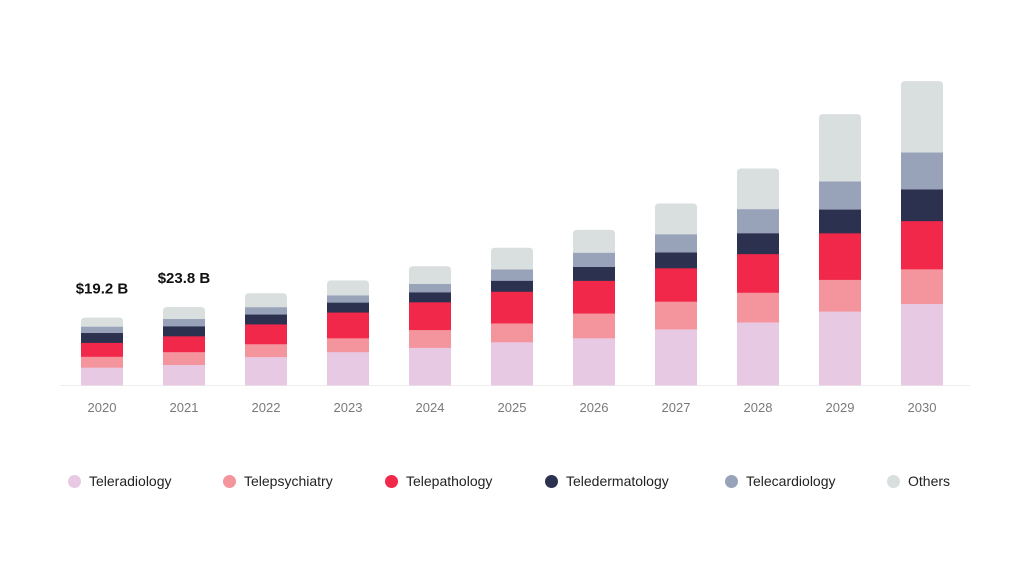 Image resolution: width=1024 pixels, height=585 pixels. Describe the element at coordinates (551, 481) in the screenshot. I see `legend-swatch-teledermatology` at that location.